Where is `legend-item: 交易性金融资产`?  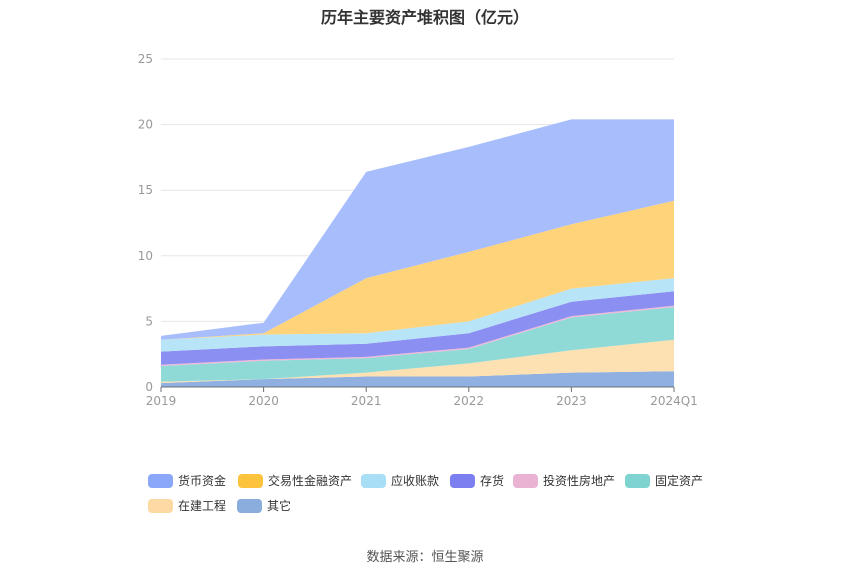 legend-item: 交易性金融资产 is located at coordinates (295, 480).